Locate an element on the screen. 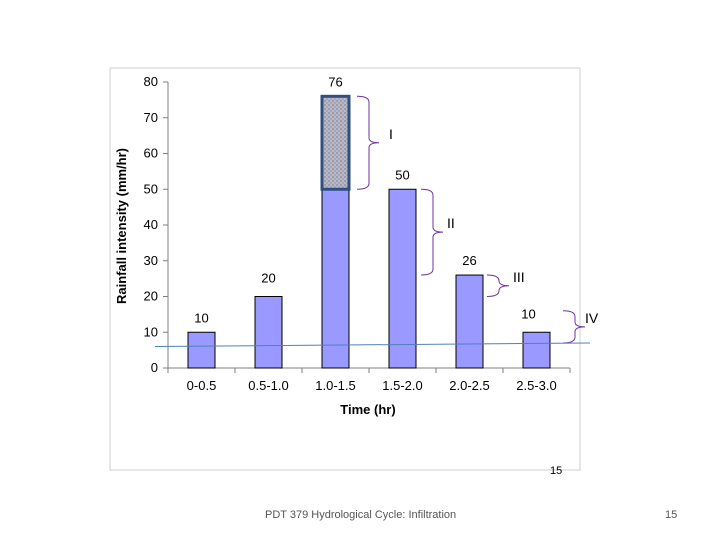 The width and height of the screenshot is (720, 540). y-tick-label: 80 is located at coordinates (151, 81).